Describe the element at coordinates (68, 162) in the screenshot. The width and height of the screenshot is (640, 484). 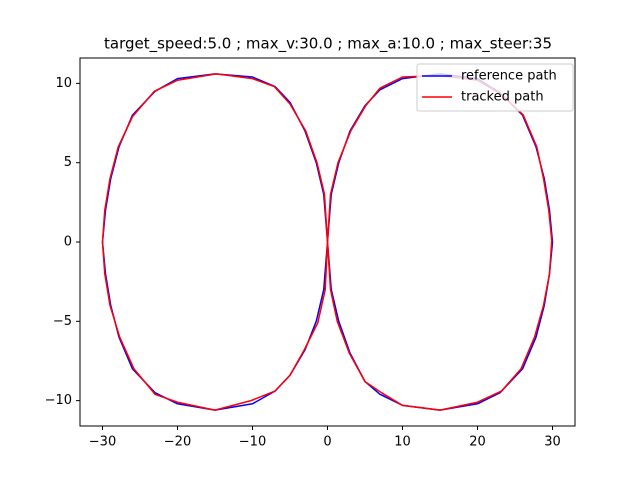
I see `y-tick-label: 5` at that location.